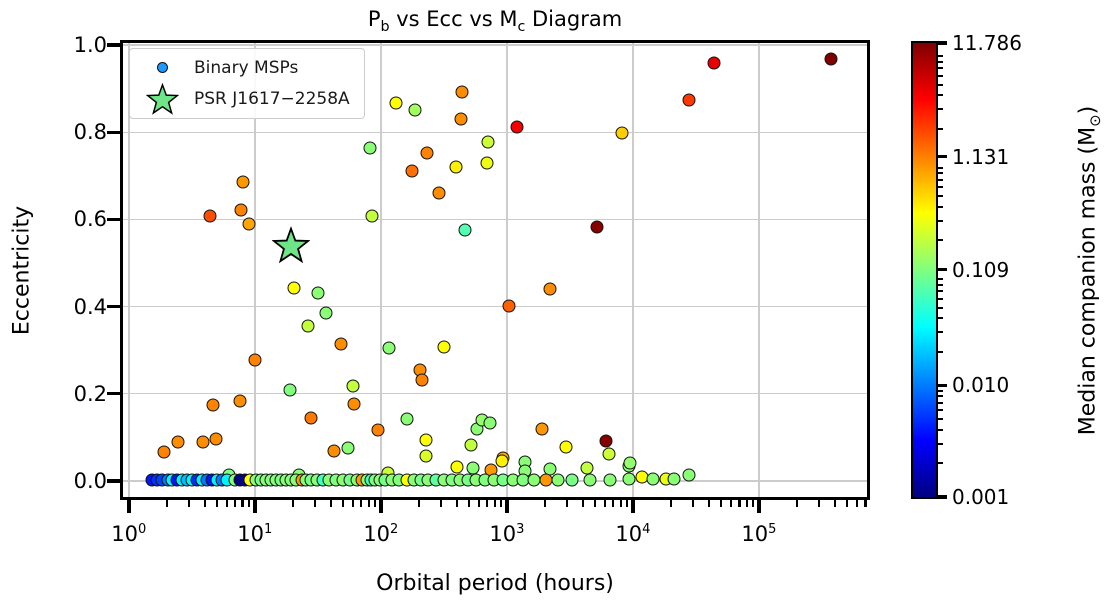 The image size is (1107, 609). What do you see at coordinates (521, 27) in the screenshot?
I see `title-sub-c: c` at bounding box center [521, 27].